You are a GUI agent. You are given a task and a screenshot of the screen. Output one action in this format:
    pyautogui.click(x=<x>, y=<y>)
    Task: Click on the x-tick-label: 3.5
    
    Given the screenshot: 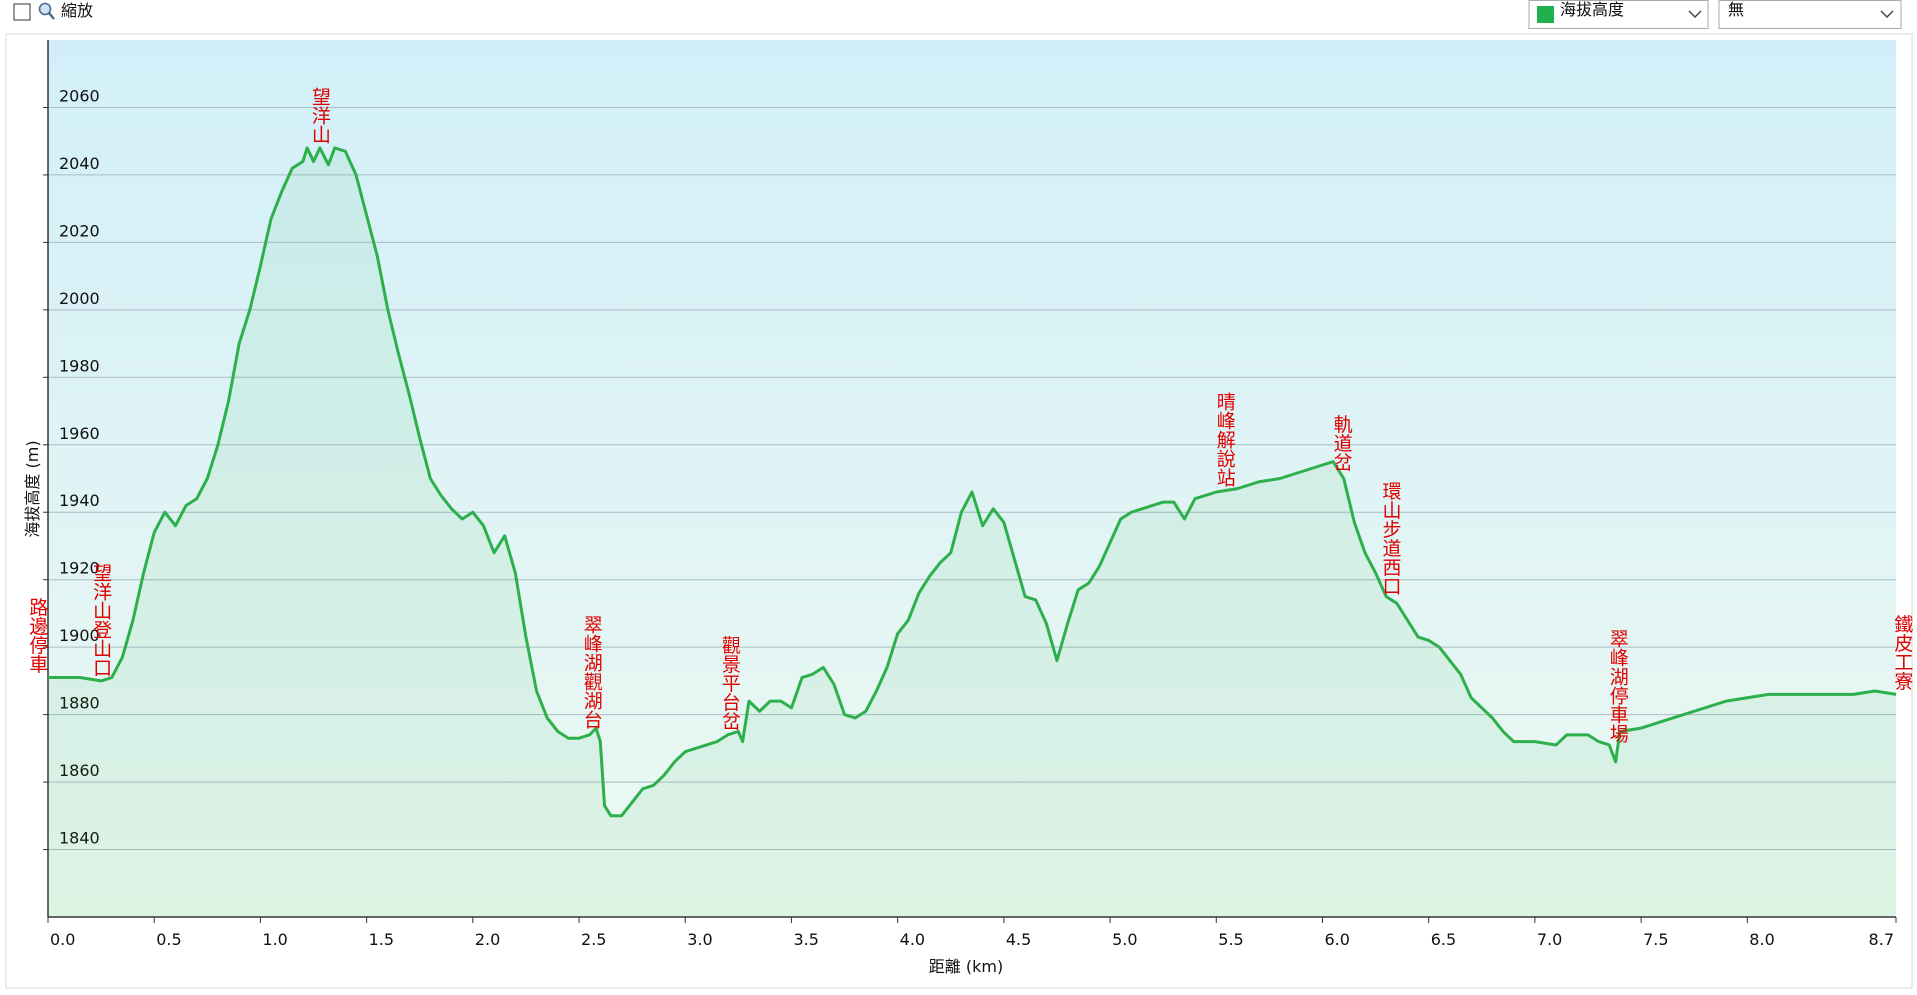 What is the action you would take?
    pyautogui.click(x=805, y=939)
    